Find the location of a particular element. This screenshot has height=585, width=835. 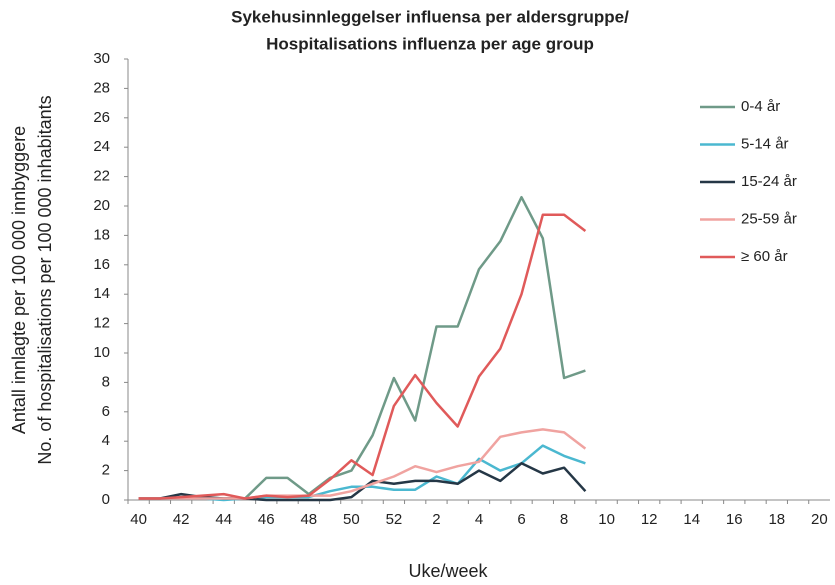

y-tick-label: 16 is located at coordinates (101, 264).